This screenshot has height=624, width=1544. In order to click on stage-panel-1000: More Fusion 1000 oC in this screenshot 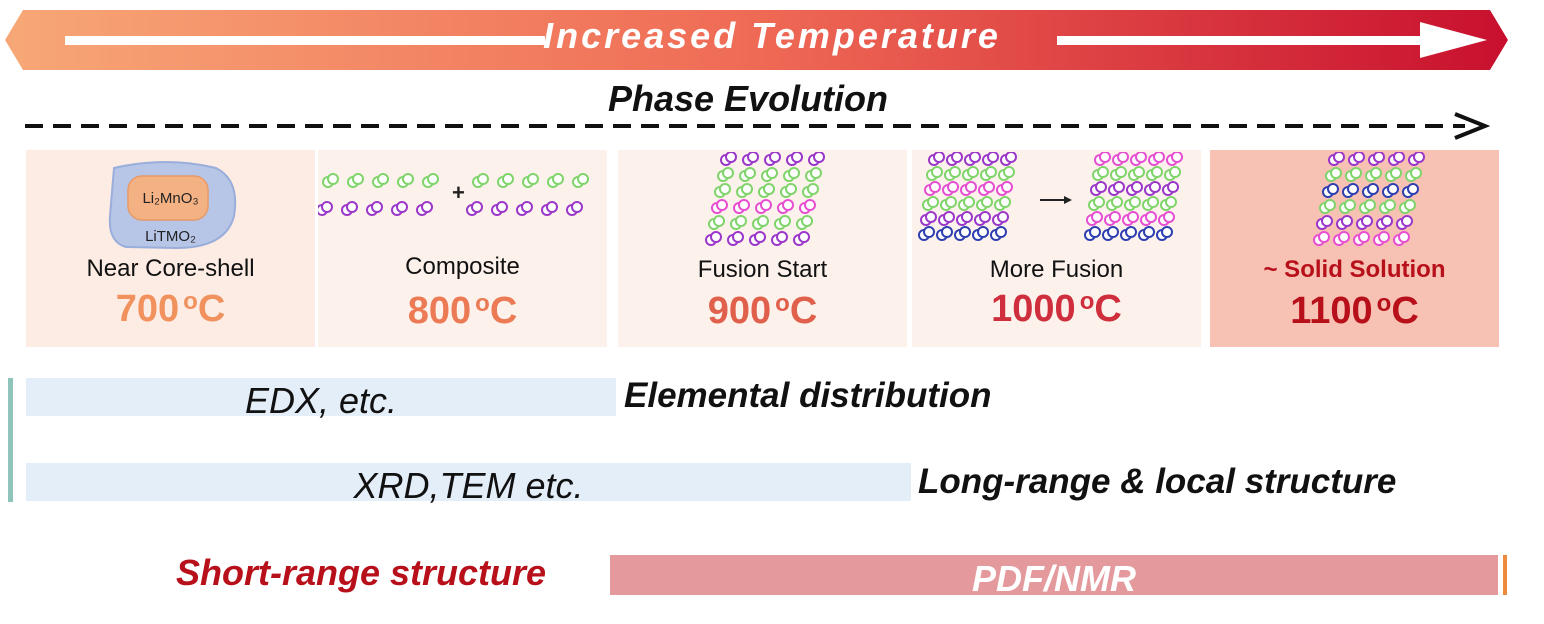, I will do `click(1056, 248)`.